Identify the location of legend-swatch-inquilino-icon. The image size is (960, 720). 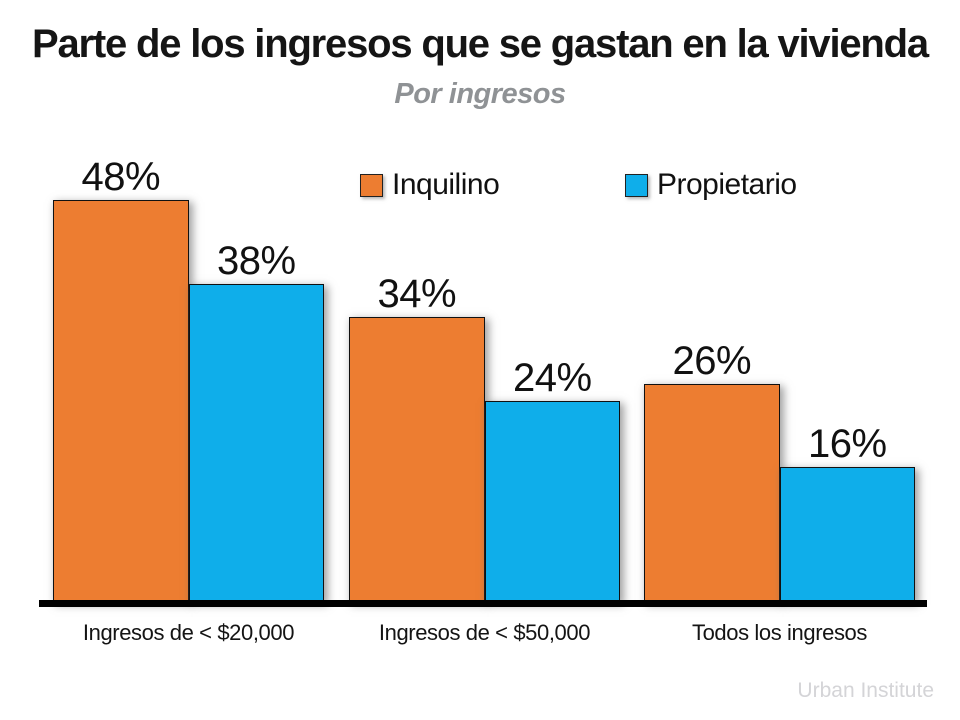
(371, 185).